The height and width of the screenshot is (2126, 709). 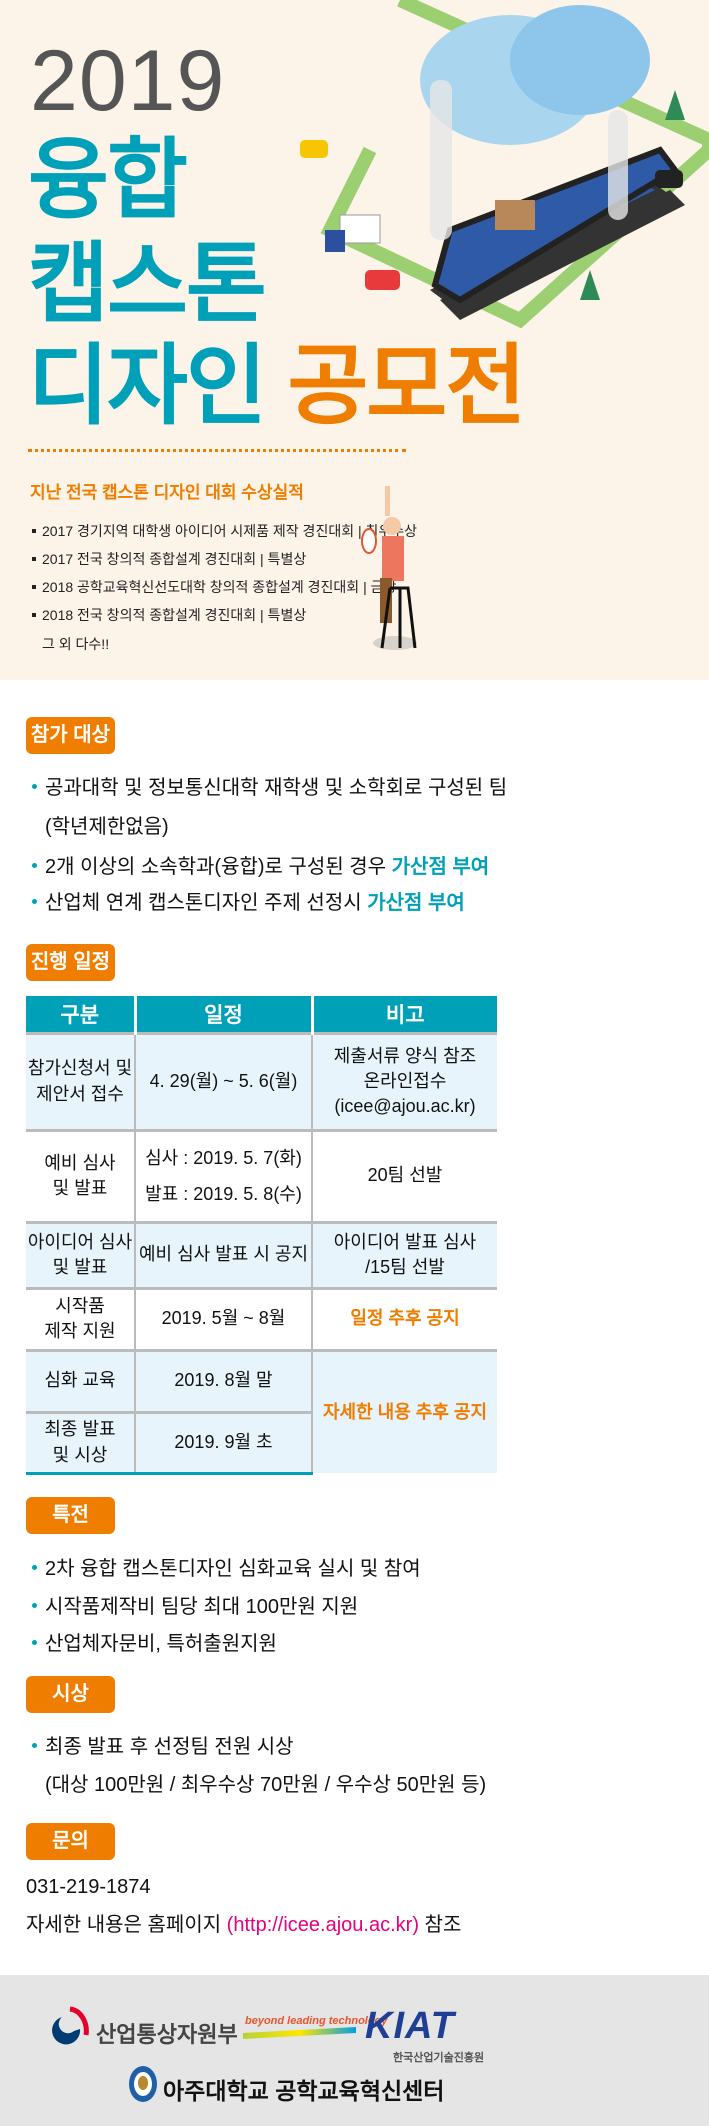 I want to click on contact-badge: 문의, so click(x=70, y=1841).